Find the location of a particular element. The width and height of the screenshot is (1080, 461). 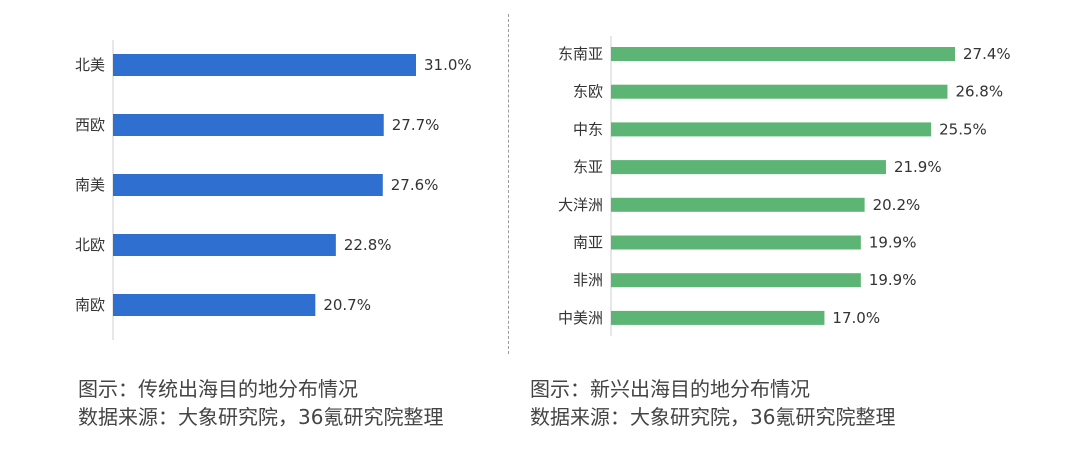

bar-group: 南亚 19.9% is located at coordinates (745, 243).